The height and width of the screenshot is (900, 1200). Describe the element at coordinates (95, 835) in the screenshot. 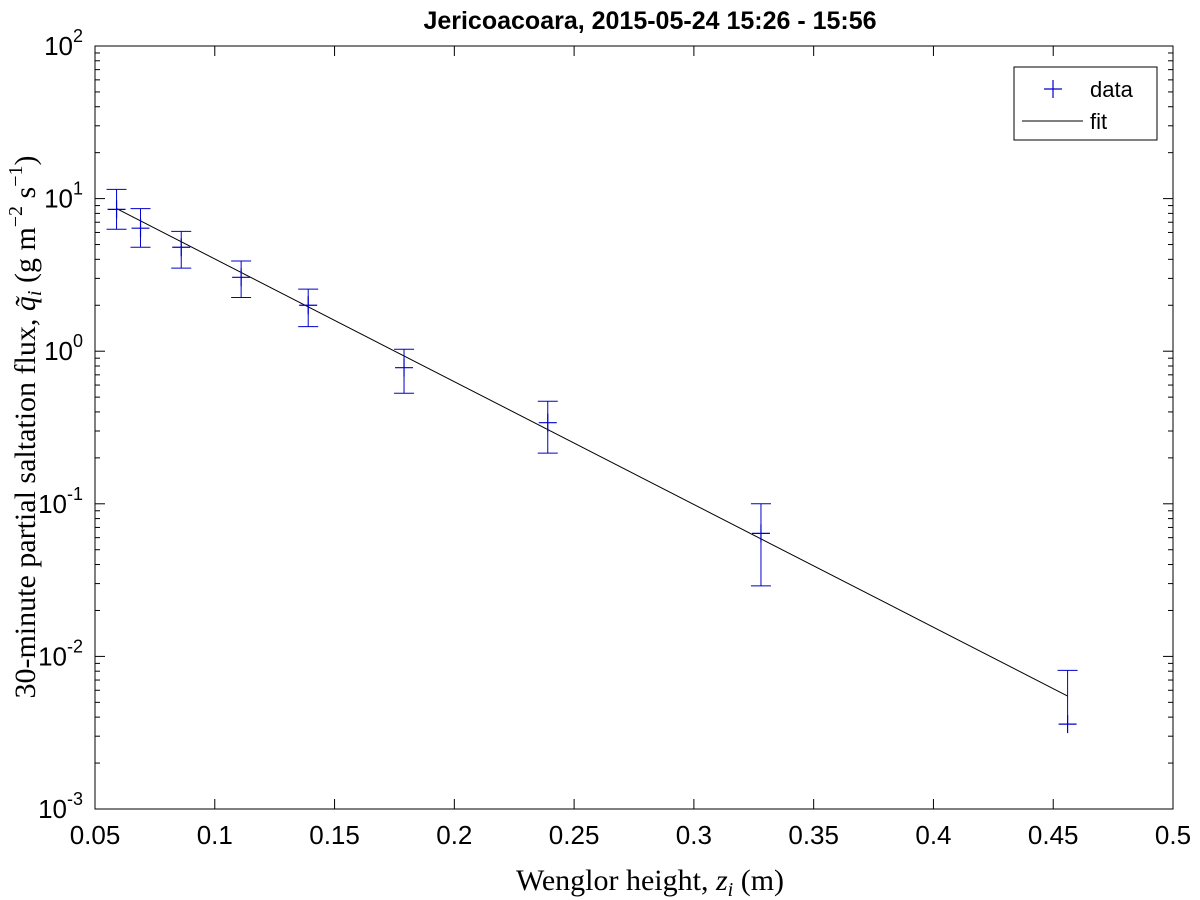

I see `x-tick-label: 0.05` at that location.